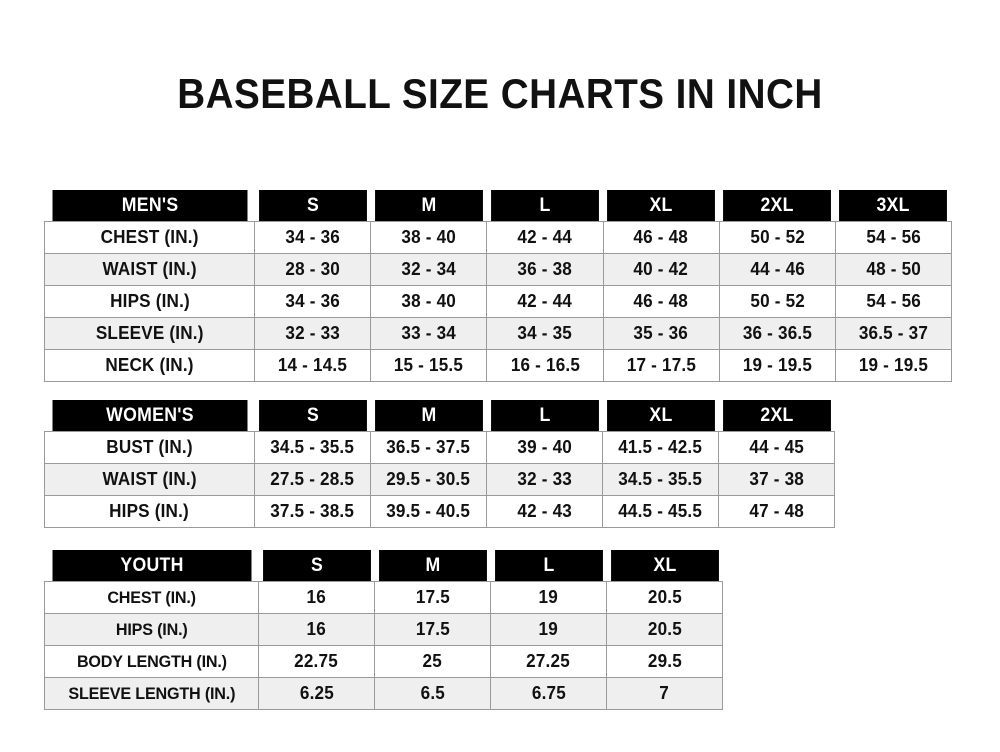 The height and width of the screenshot is (752, 1000). I want to click on measurement-cell: 22.75, so click(316, 661).